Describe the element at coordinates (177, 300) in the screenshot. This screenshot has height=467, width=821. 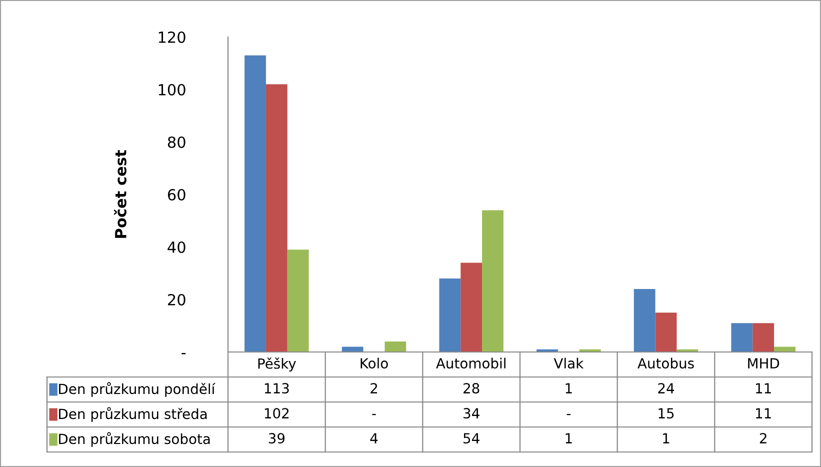
I see `y-tick-label: 20` at that location.